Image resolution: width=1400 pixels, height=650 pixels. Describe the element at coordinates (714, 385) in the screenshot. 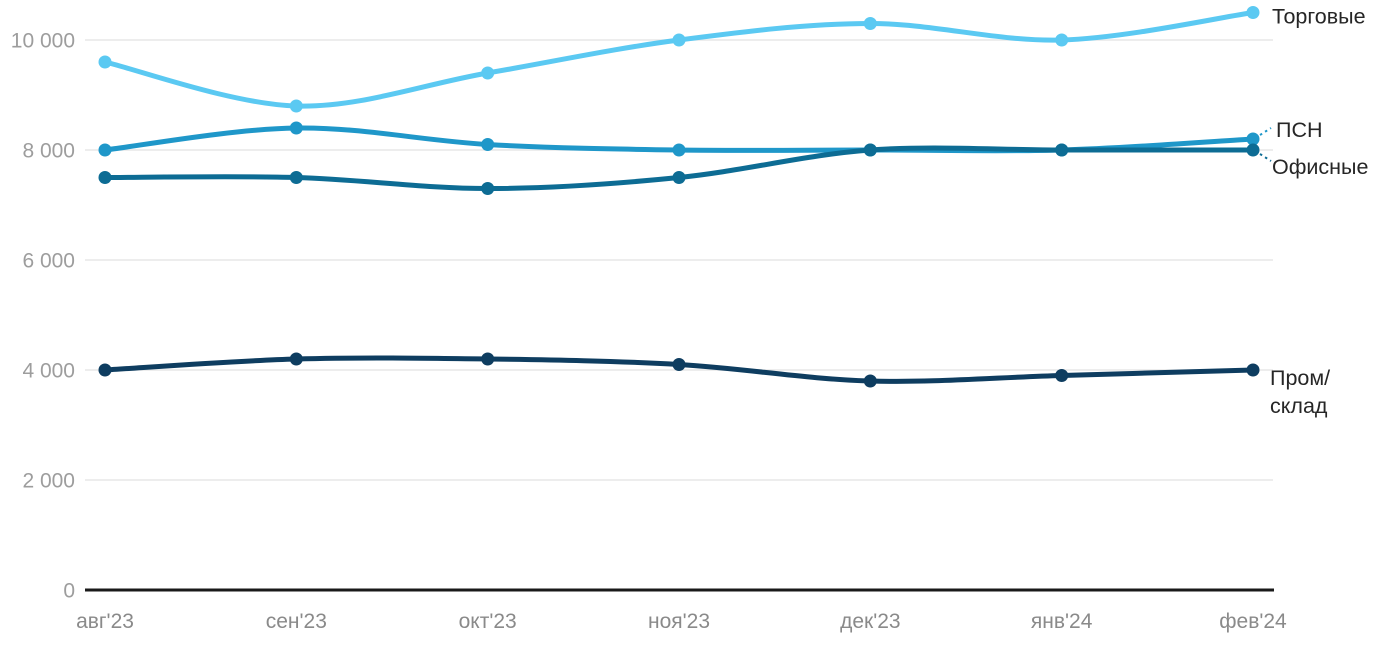

I see `series-prom-sklad: Пром/склад` at that location.